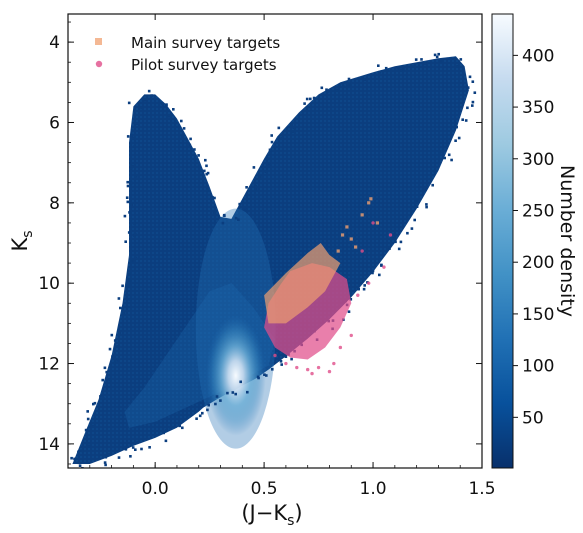 The height and width of the screenshot is (533, 583). Describe the element at coordinates (187, 54) in the screenshot. I see `legend: Main survey targets Pilot survey targets` at that location.